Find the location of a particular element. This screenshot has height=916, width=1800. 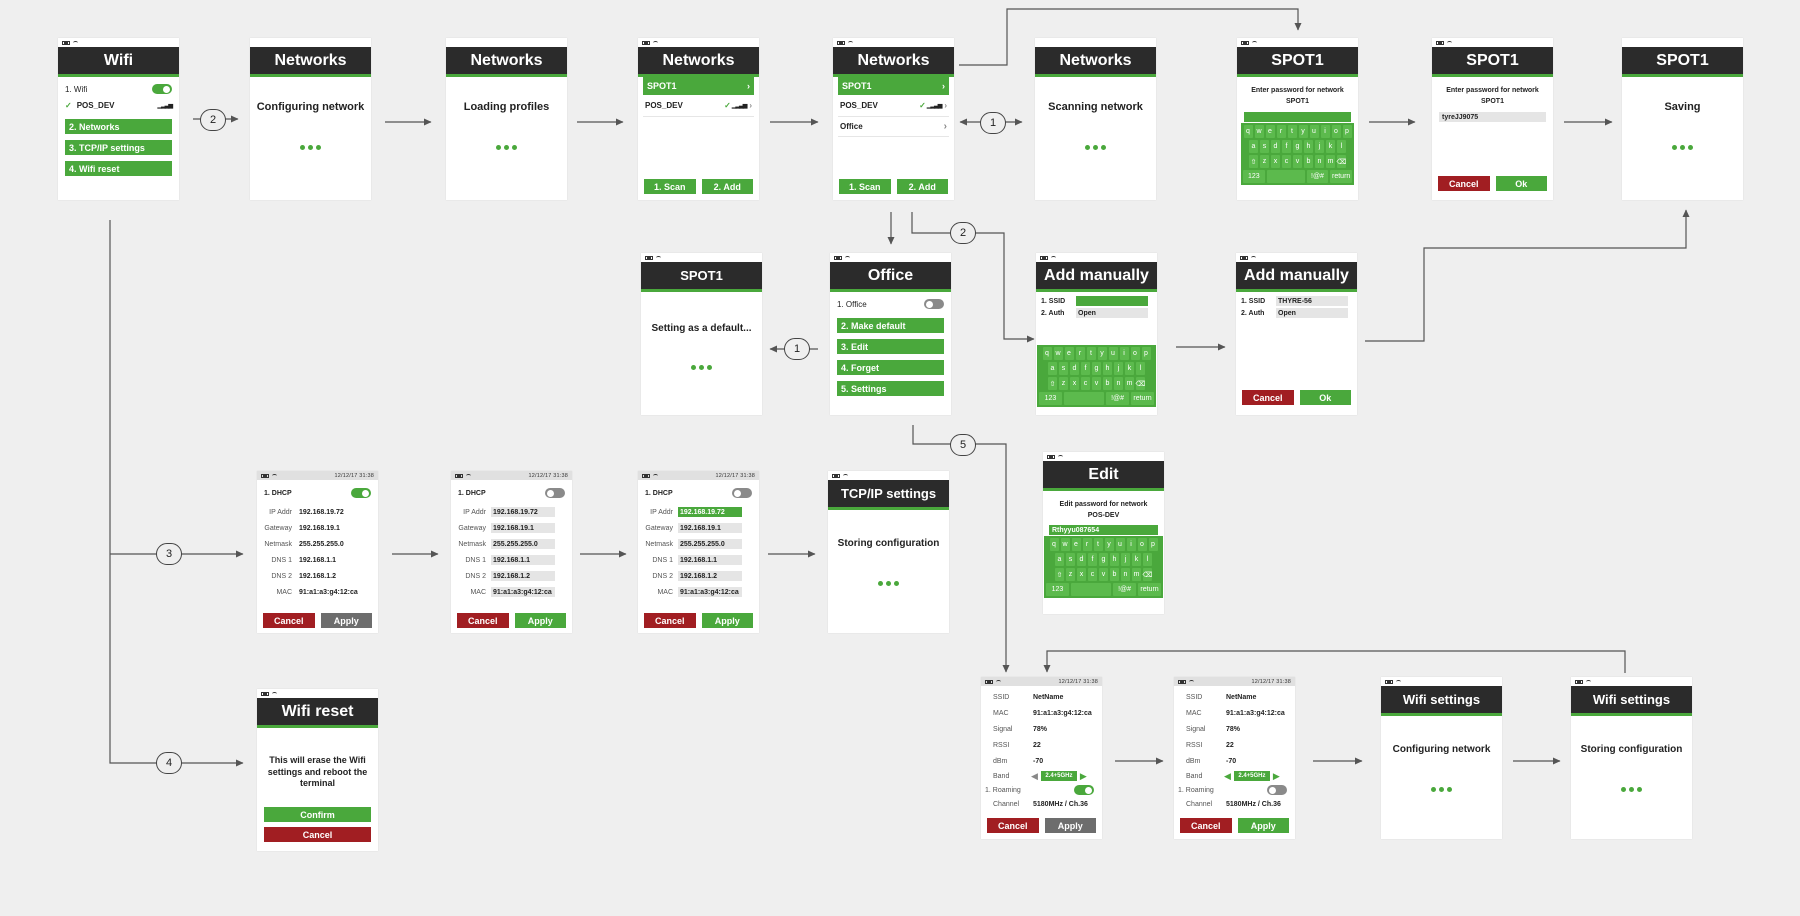

keyboard-key: i is located at coordinates (1325, 132).